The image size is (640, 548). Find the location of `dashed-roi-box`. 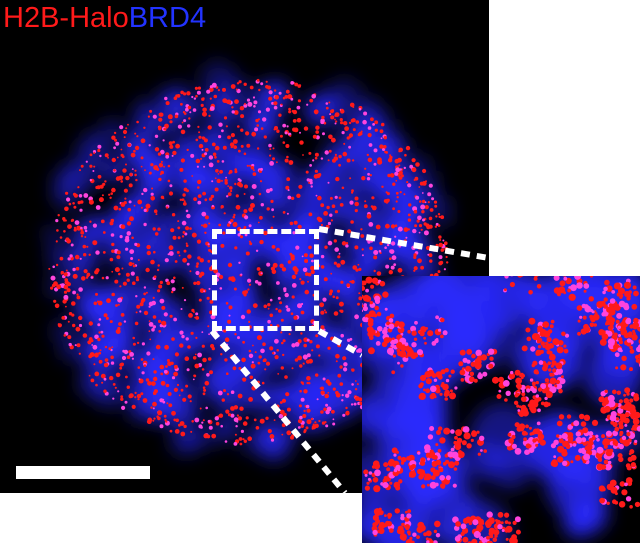

dashed-roi-box is located at coordinates (265, 280).